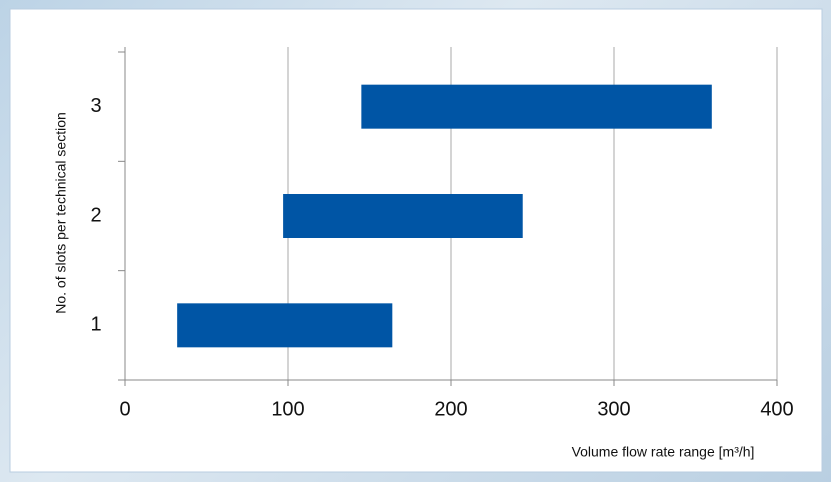  What do you see at coordinates (663, 452) in the screenshot?
I see `x-axis-title: Volume flow rate range [m³/h]` at bounding box center [663, 452].